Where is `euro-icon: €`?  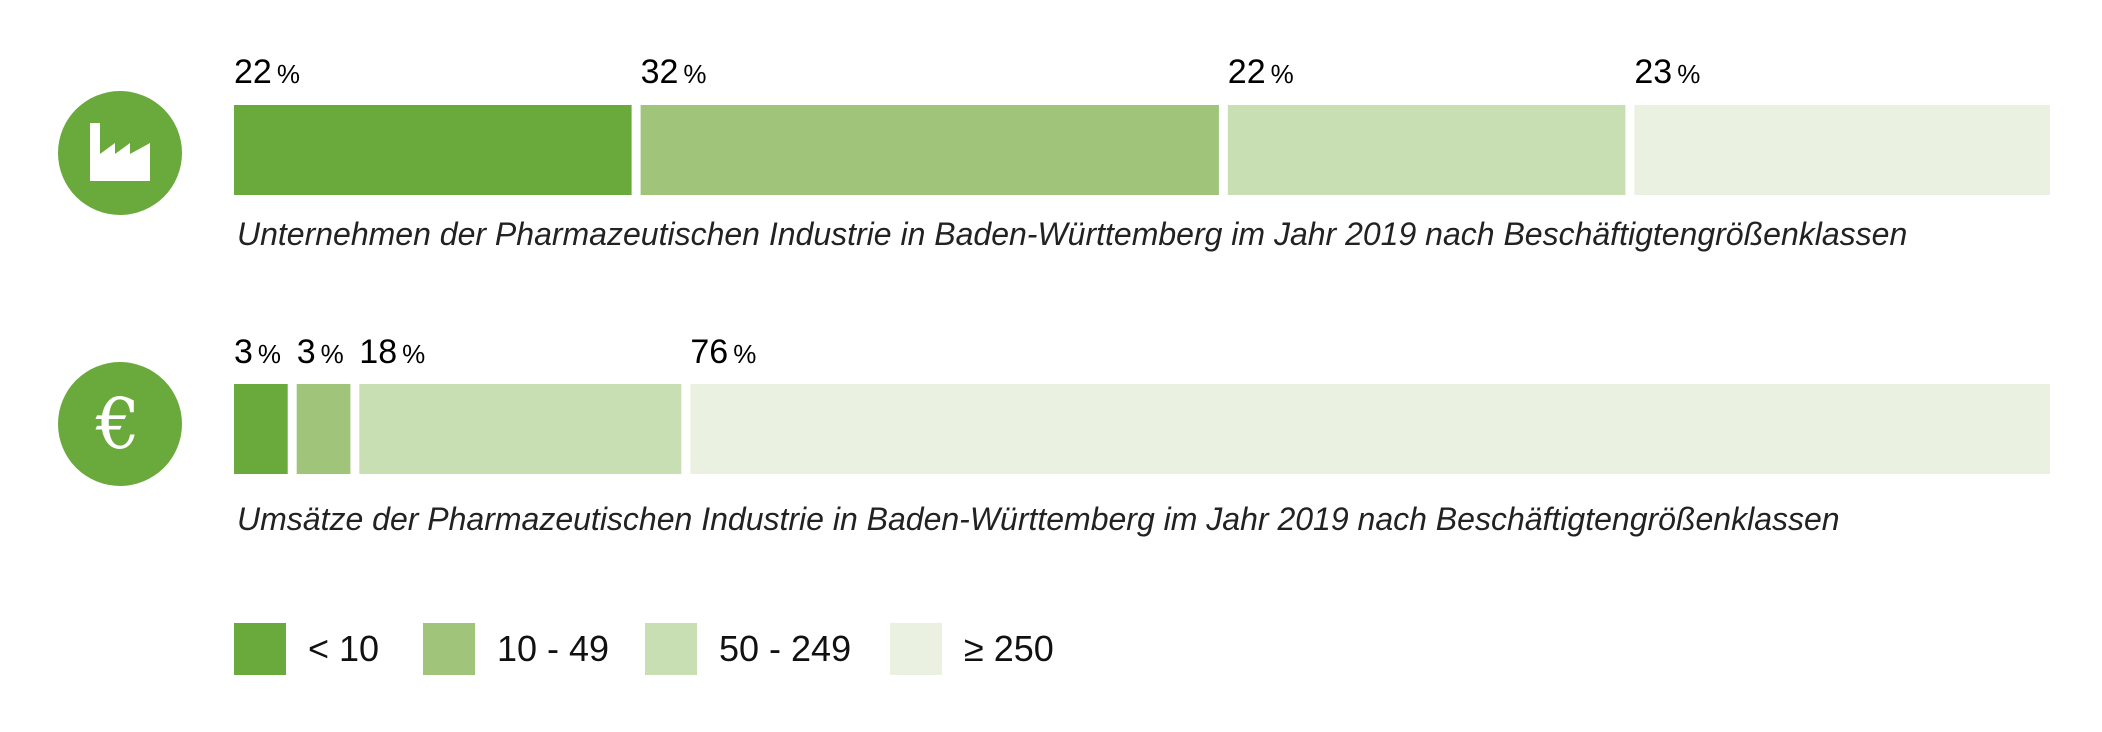 euro-icon: € is located at coordinates (120, 424).